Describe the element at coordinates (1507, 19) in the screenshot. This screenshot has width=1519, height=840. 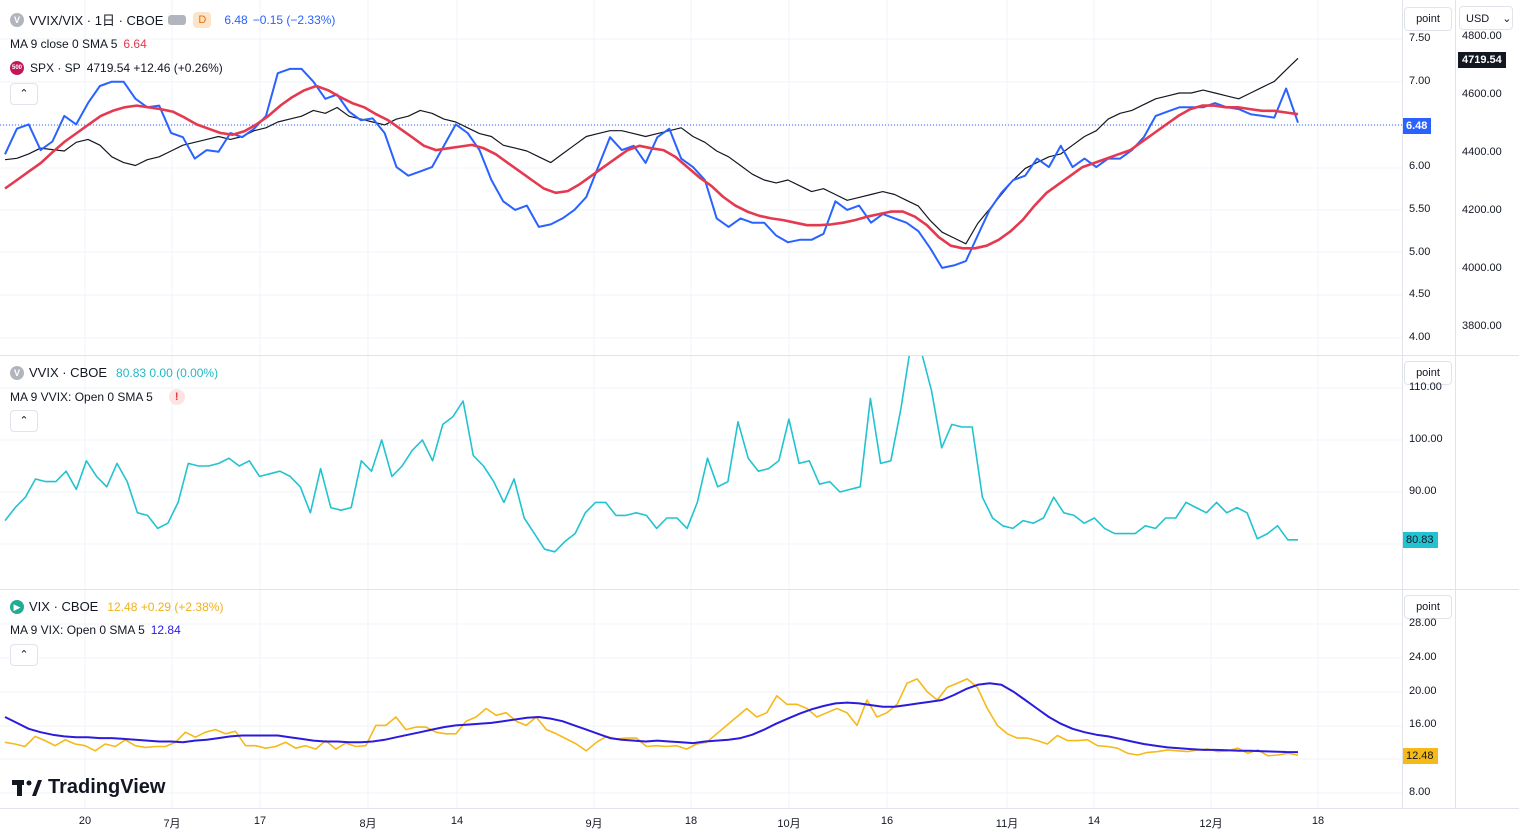
I see `chevron-down-icon: ⌄` at that location.